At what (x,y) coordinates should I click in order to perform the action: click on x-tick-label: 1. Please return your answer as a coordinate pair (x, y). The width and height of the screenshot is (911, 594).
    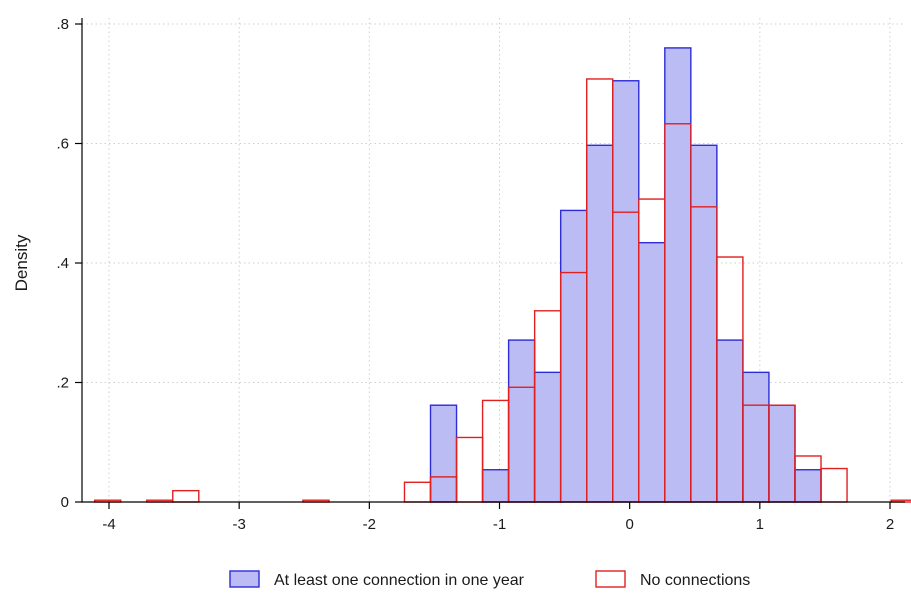
    Looking at the image, I should click on (760, 524).